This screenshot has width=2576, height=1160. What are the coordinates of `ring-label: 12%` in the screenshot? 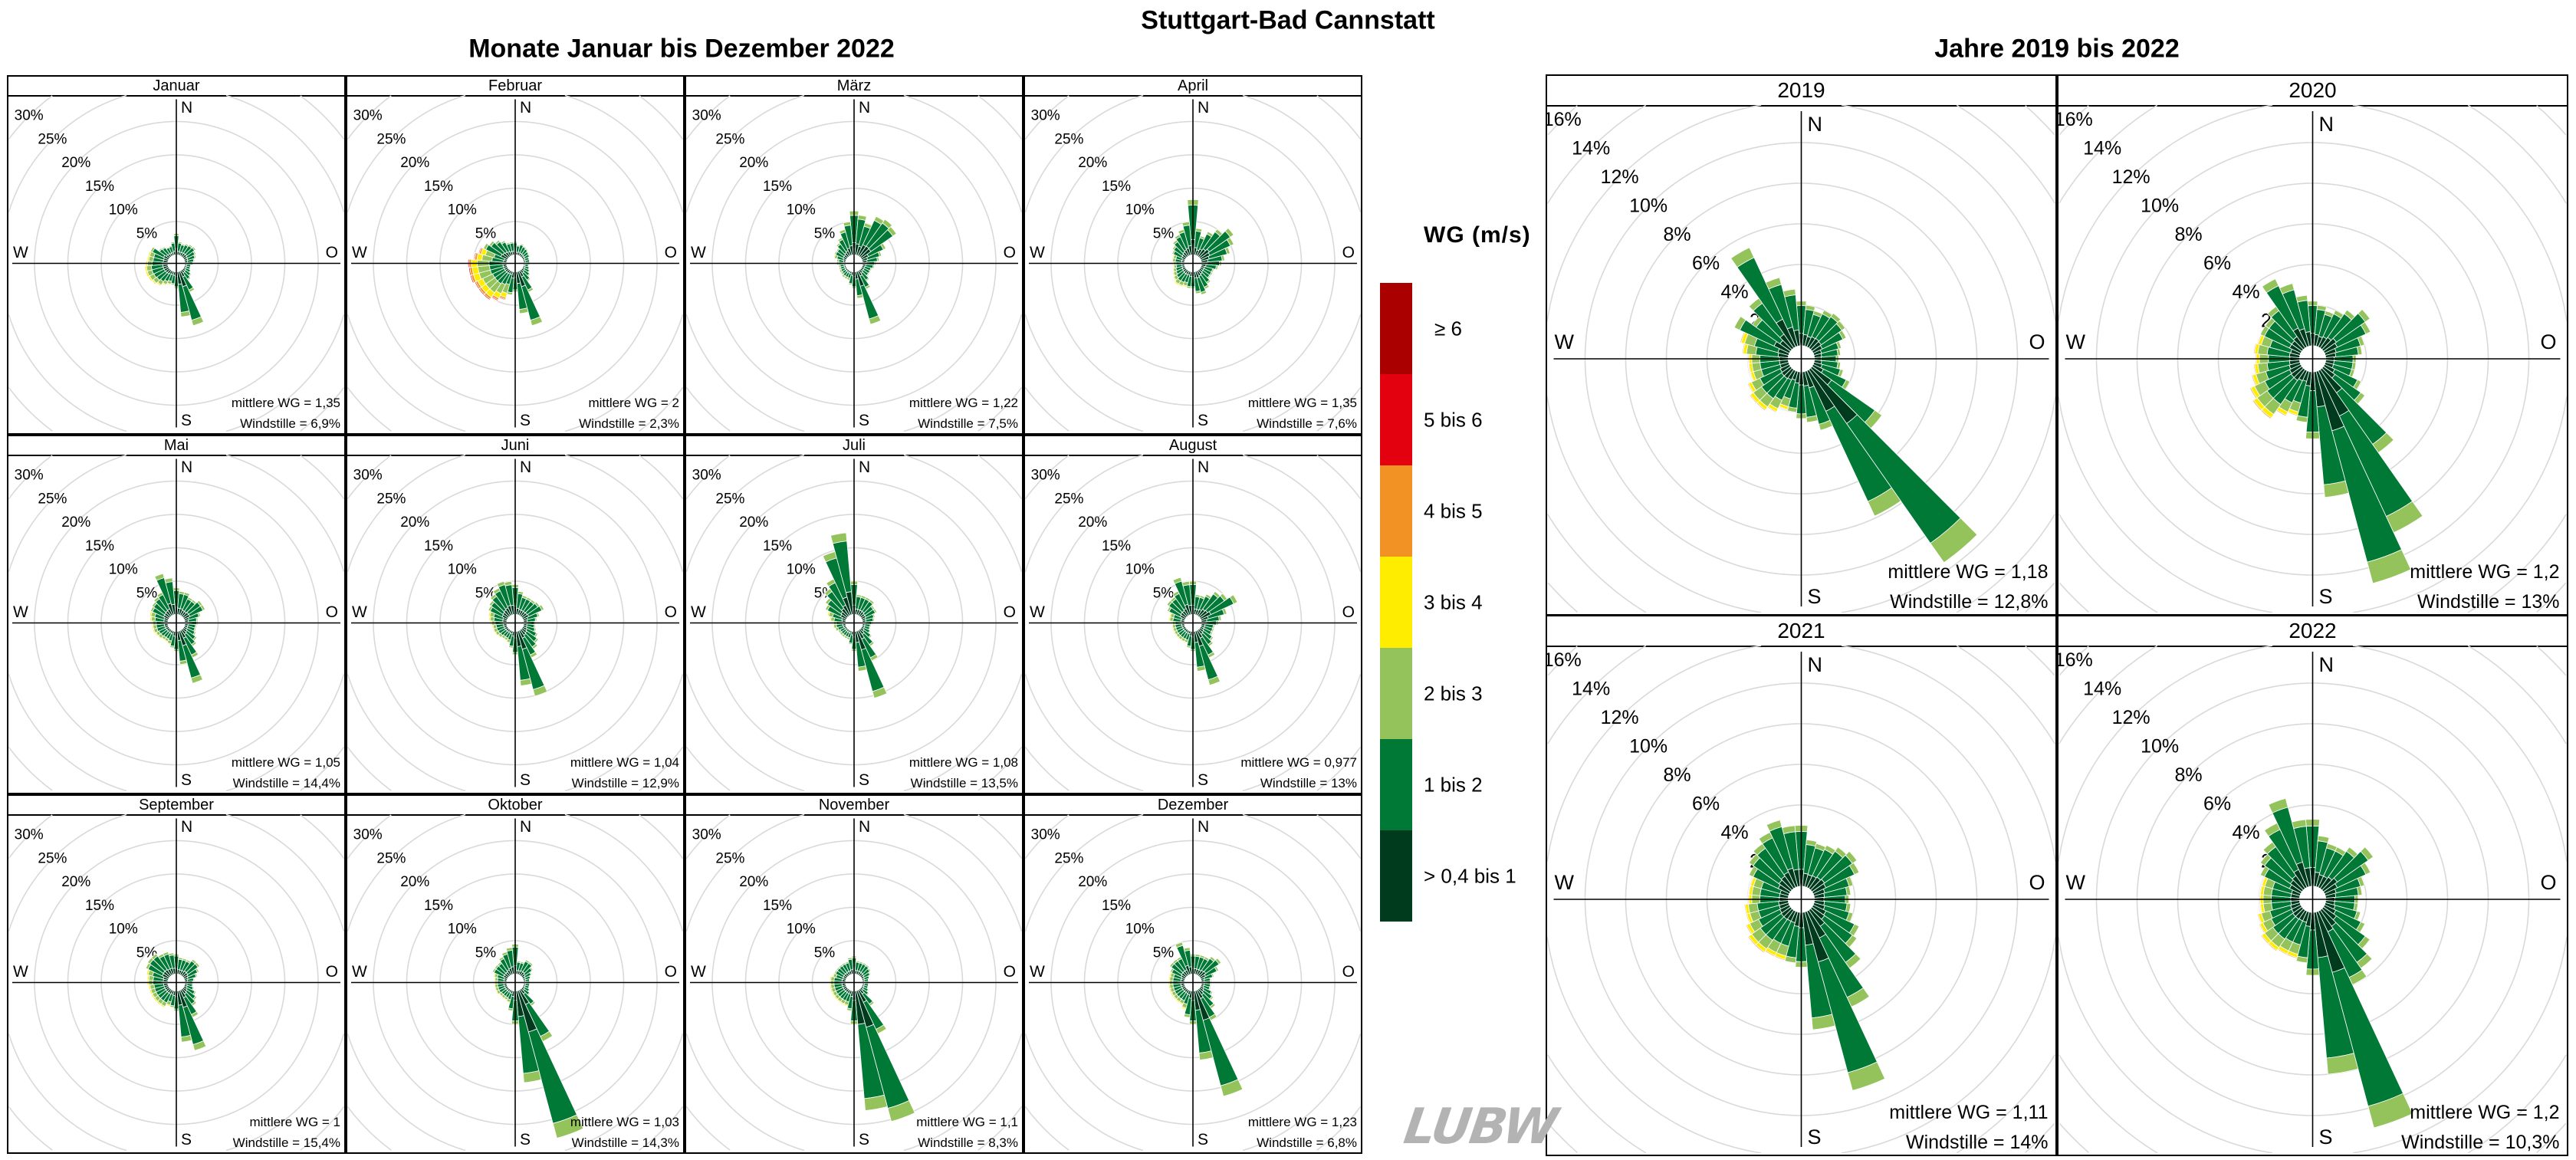 It's located at (2131, 717).